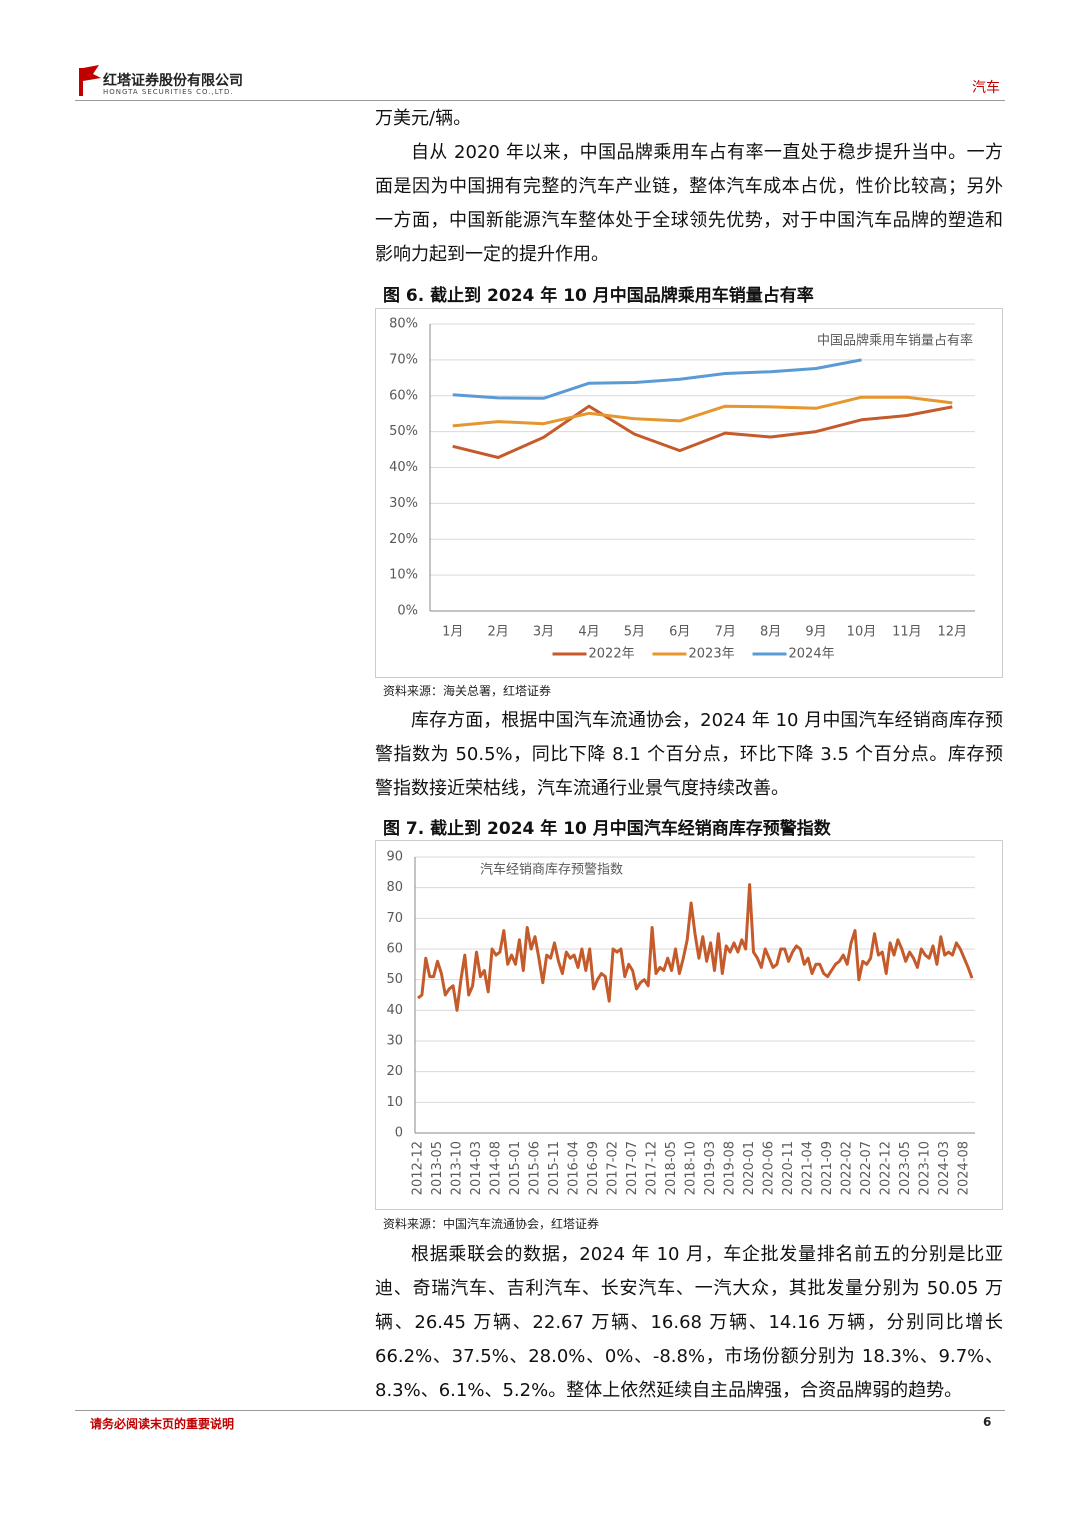 The height and width of the screenshot is (1527, 1080). I want to click on figure-caption: 图 6. 截止到 2024 年 10 月中国品牌乘用车销量占有率, so click(598, 296).